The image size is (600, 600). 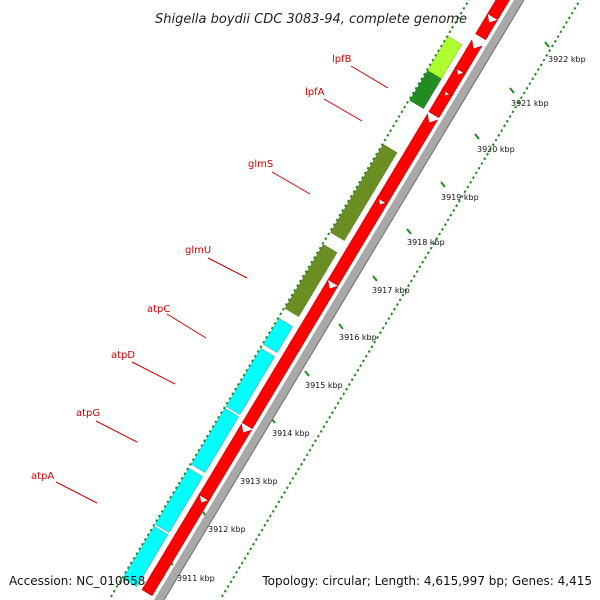 What do you see at coordinates (158, 309) in the screenshot?
I see `gene-label-atpC: atpC` at bounding box center [158, 309].